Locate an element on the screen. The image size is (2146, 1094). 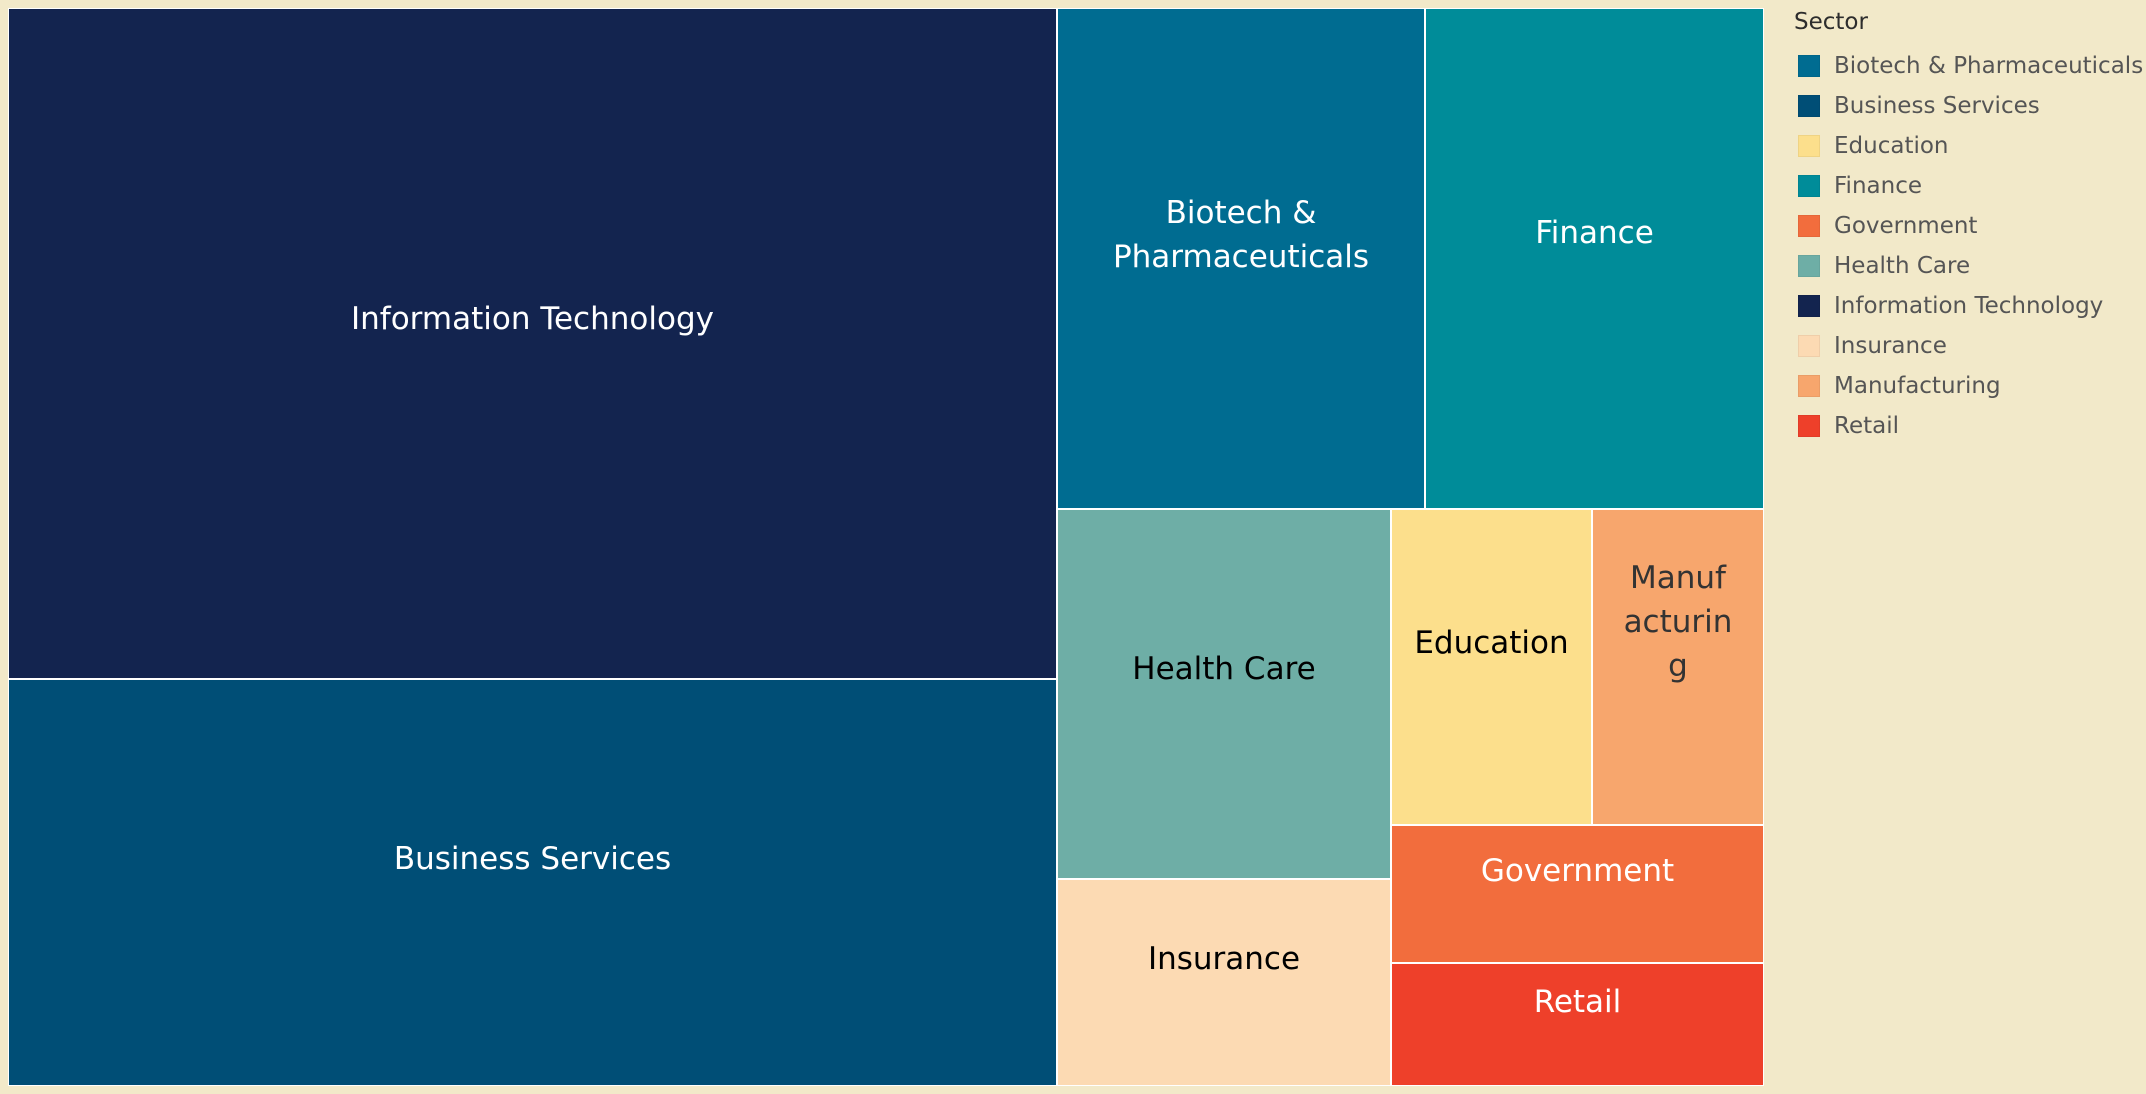
tile-health-care: Health Care is located at coordinates (1224, 694).